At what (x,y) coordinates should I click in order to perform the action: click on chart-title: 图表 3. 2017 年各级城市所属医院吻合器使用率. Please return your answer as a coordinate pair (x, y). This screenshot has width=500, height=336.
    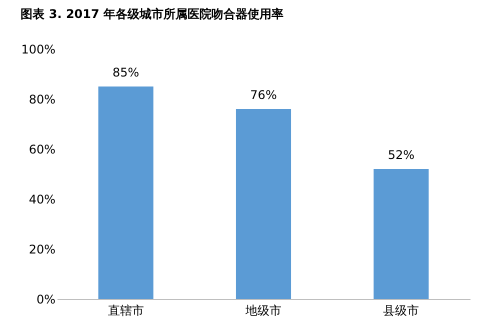
    Looking at the image, I should click on (152, 14).